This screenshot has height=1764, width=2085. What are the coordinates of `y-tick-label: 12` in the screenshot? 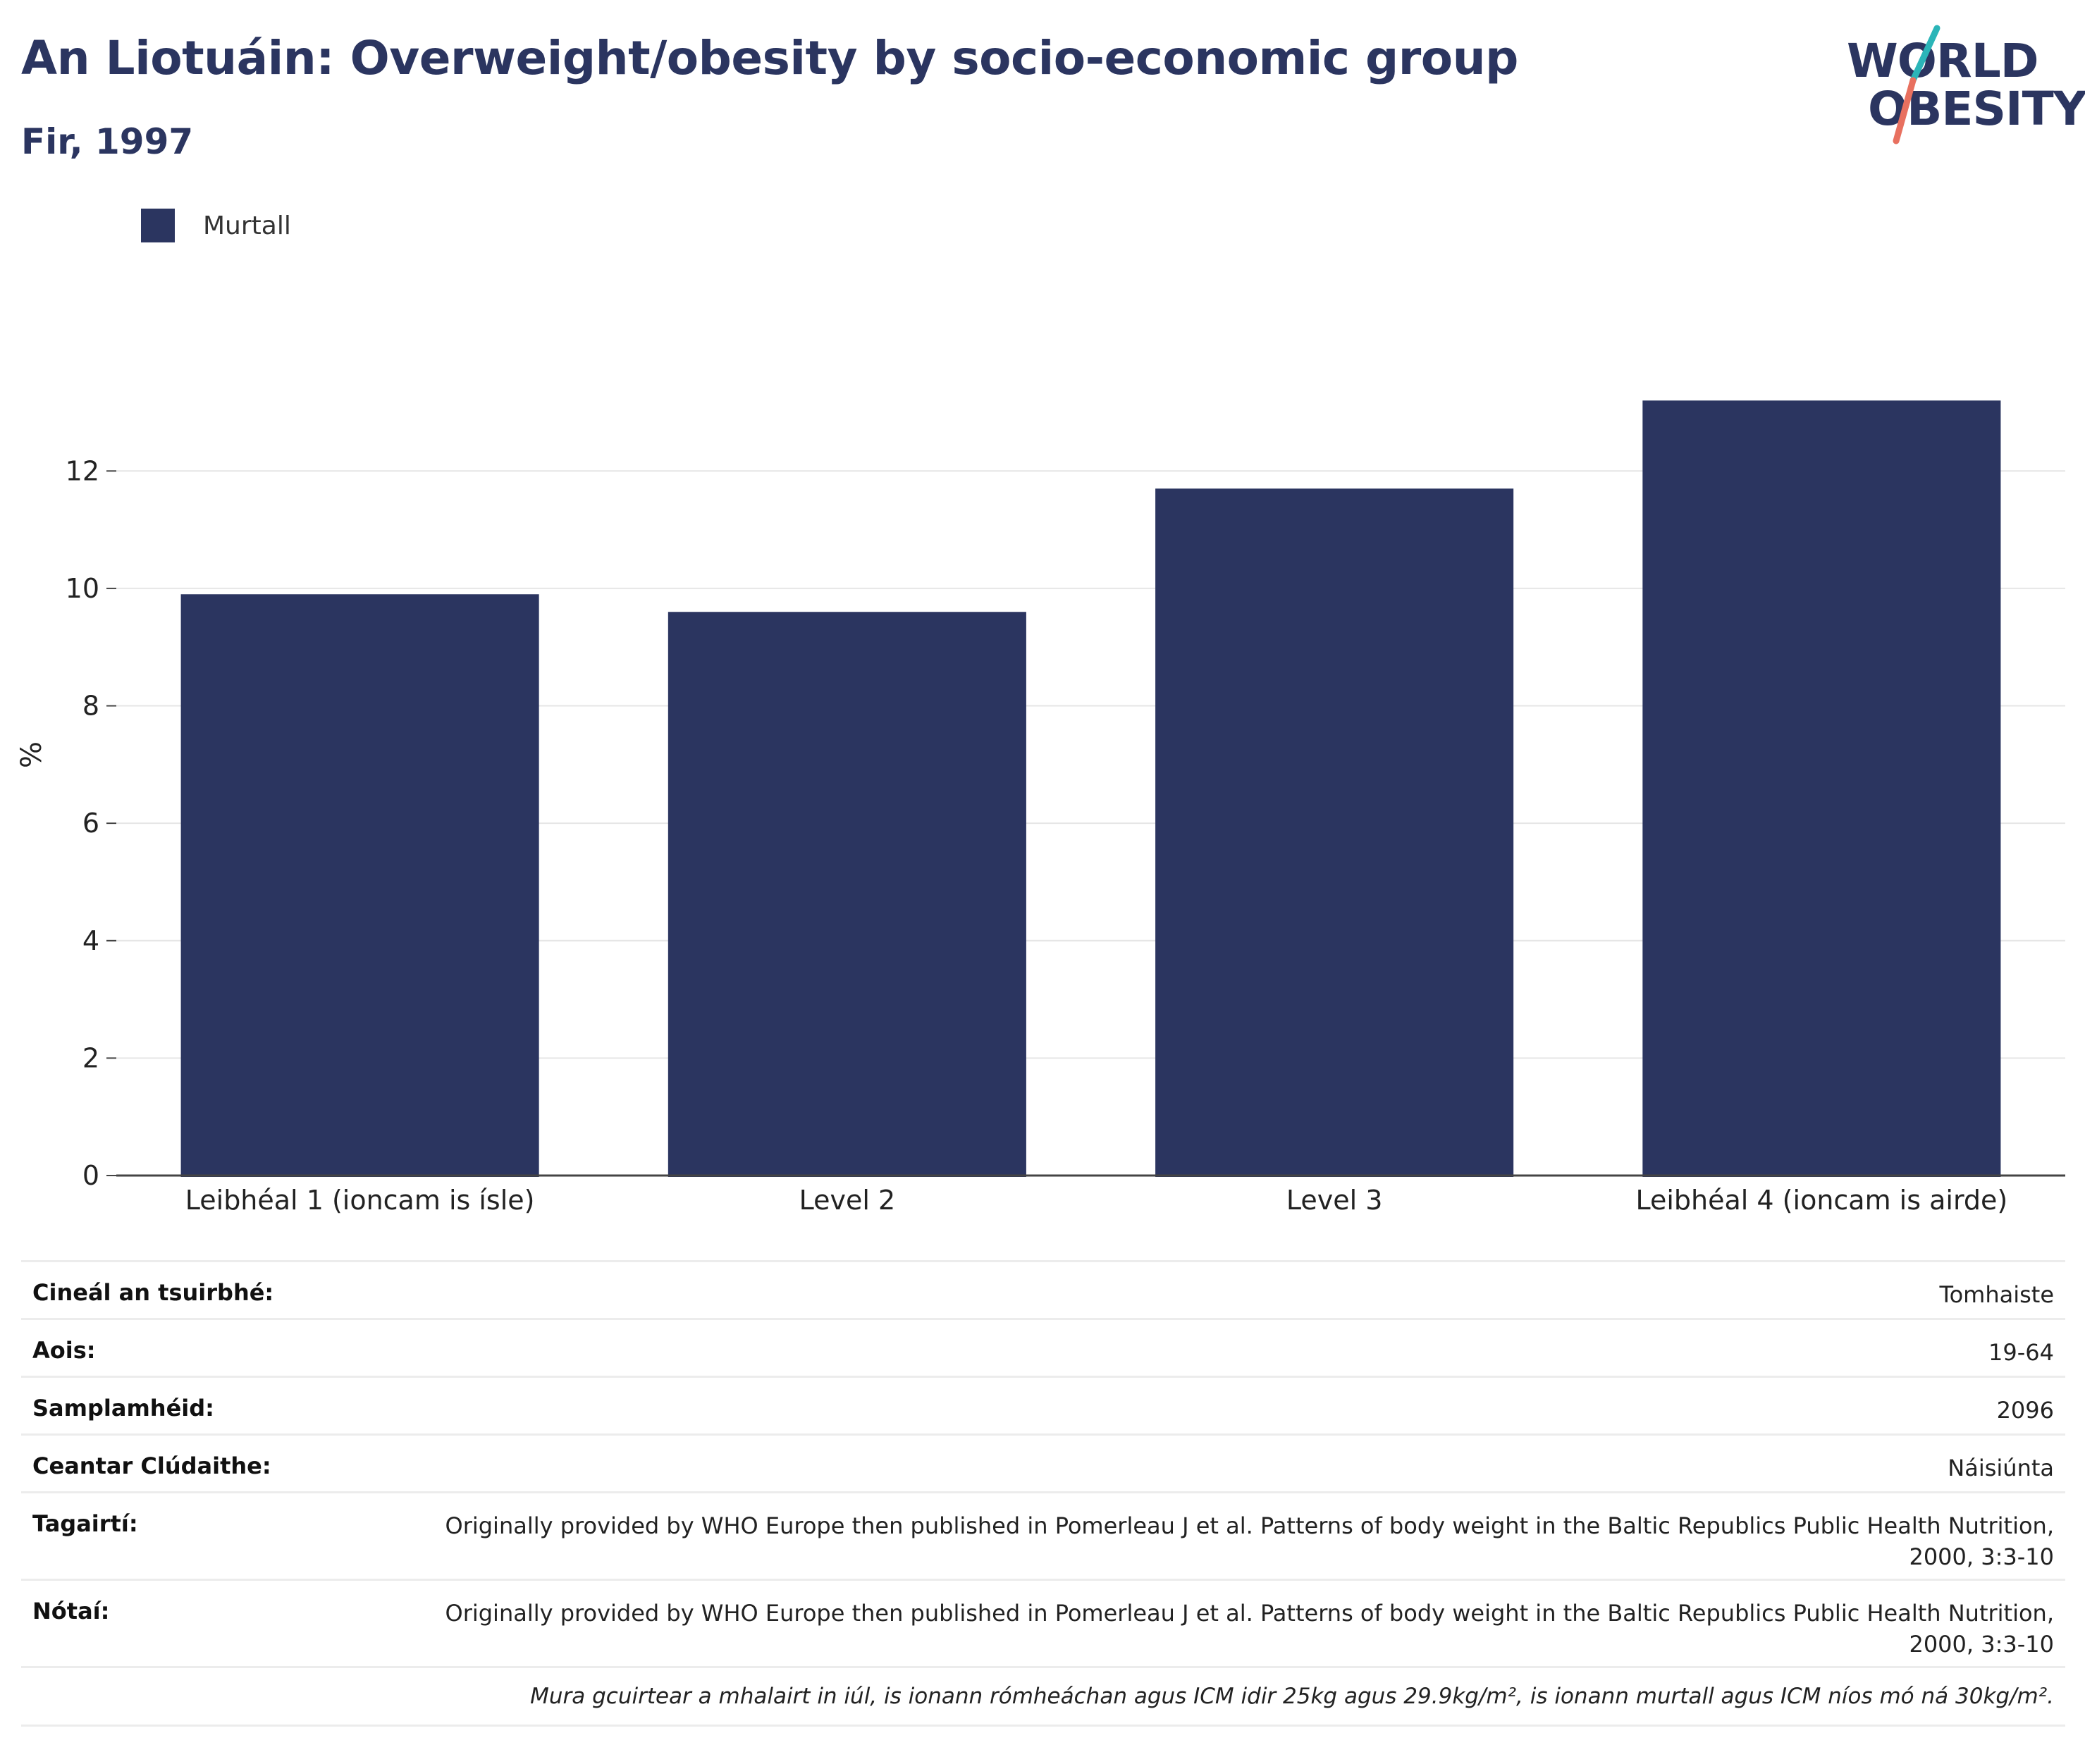 It's located at (82, 470).